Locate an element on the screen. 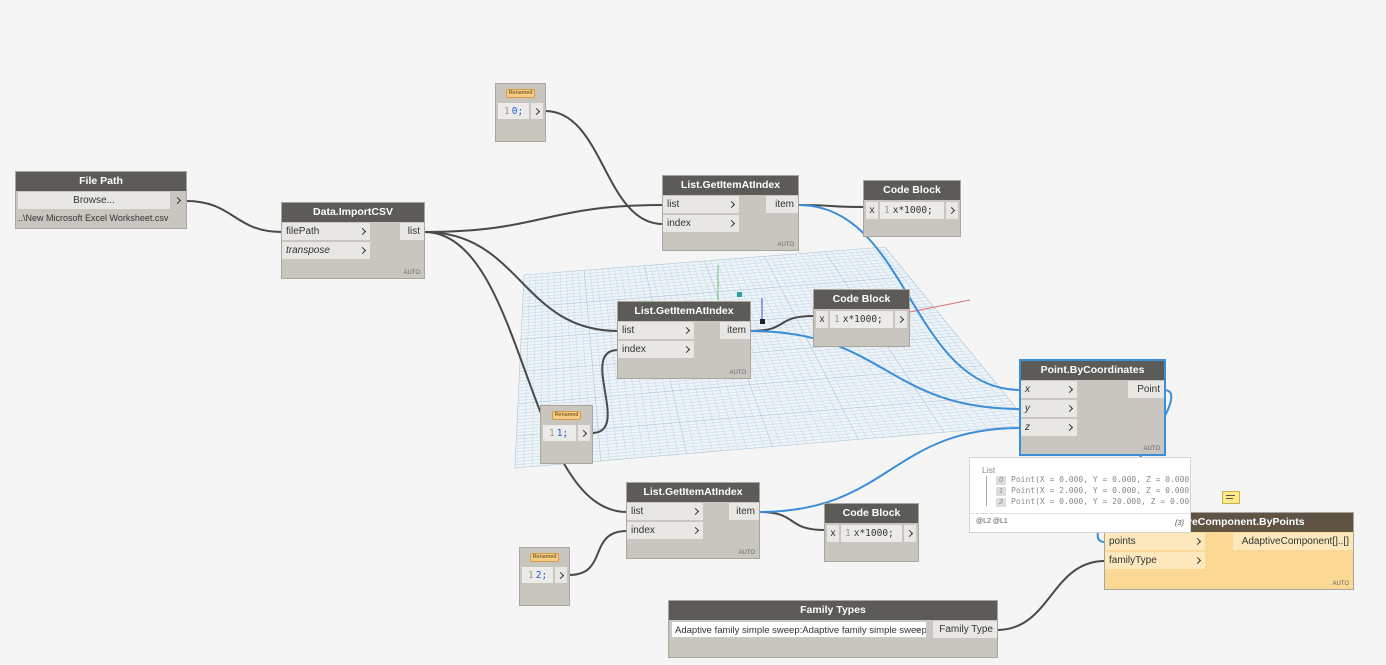 This screenshot has height=665, width=1386. node: Renamed 1 0; is located at coordinates (520, 112).